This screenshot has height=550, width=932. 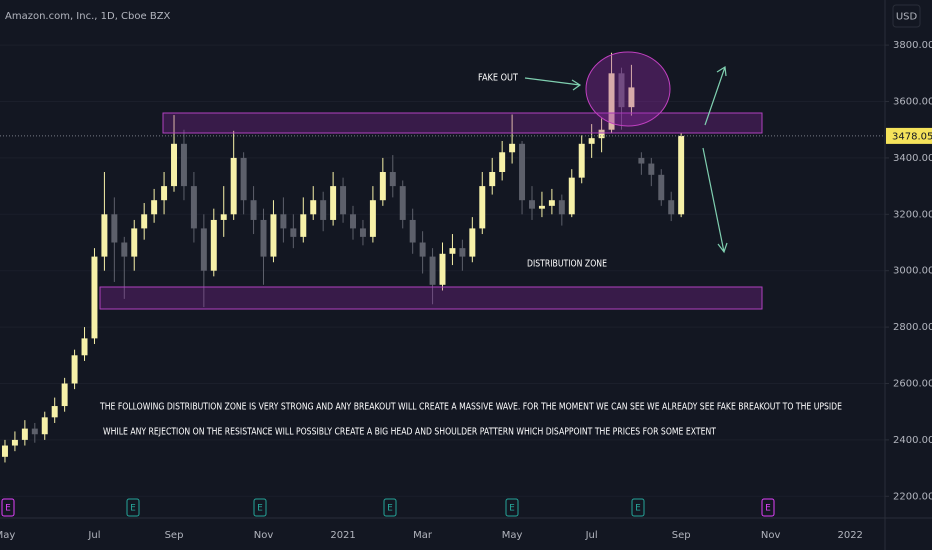 I want to click on x-tick-label: Mar, so click(x=423, y=535).